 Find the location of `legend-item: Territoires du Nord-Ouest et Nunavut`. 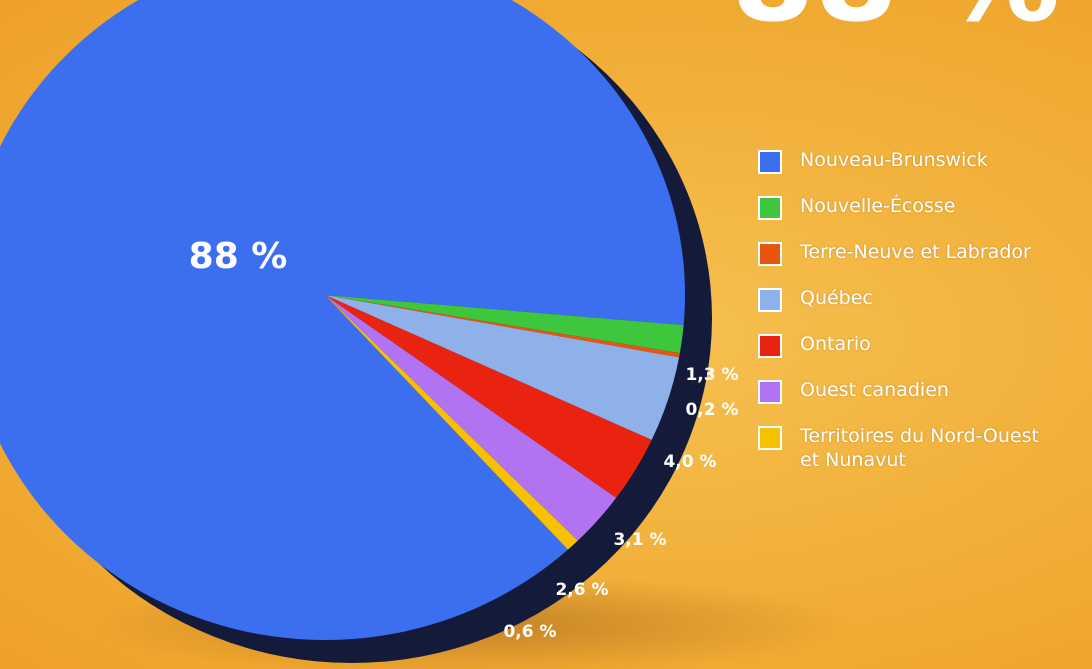

legend-item: Territoires du Nord-Ouest et Nunavut is located at coordinates (908, 447).